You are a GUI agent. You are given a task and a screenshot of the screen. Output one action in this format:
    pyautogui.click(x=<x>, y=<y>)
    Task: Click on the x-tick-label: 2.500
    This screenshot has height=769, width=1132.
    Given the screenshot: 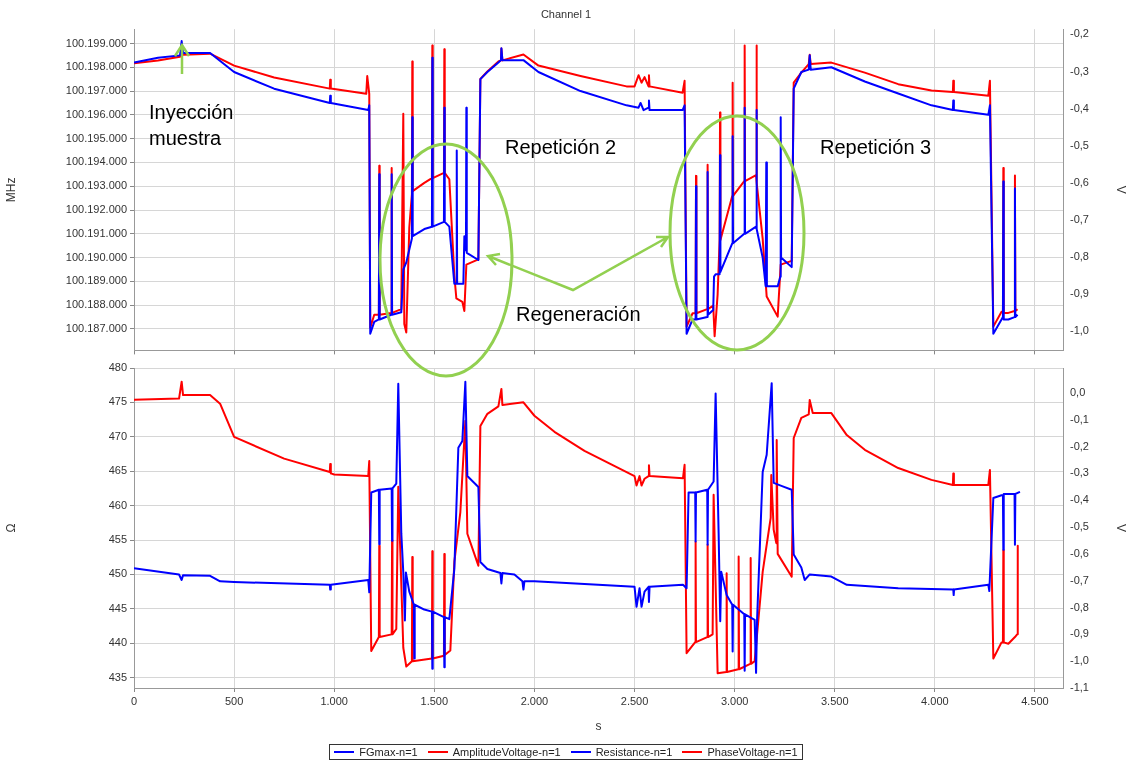 What is the action you would take?
    pyautogui.click(x=634, y=700)
    